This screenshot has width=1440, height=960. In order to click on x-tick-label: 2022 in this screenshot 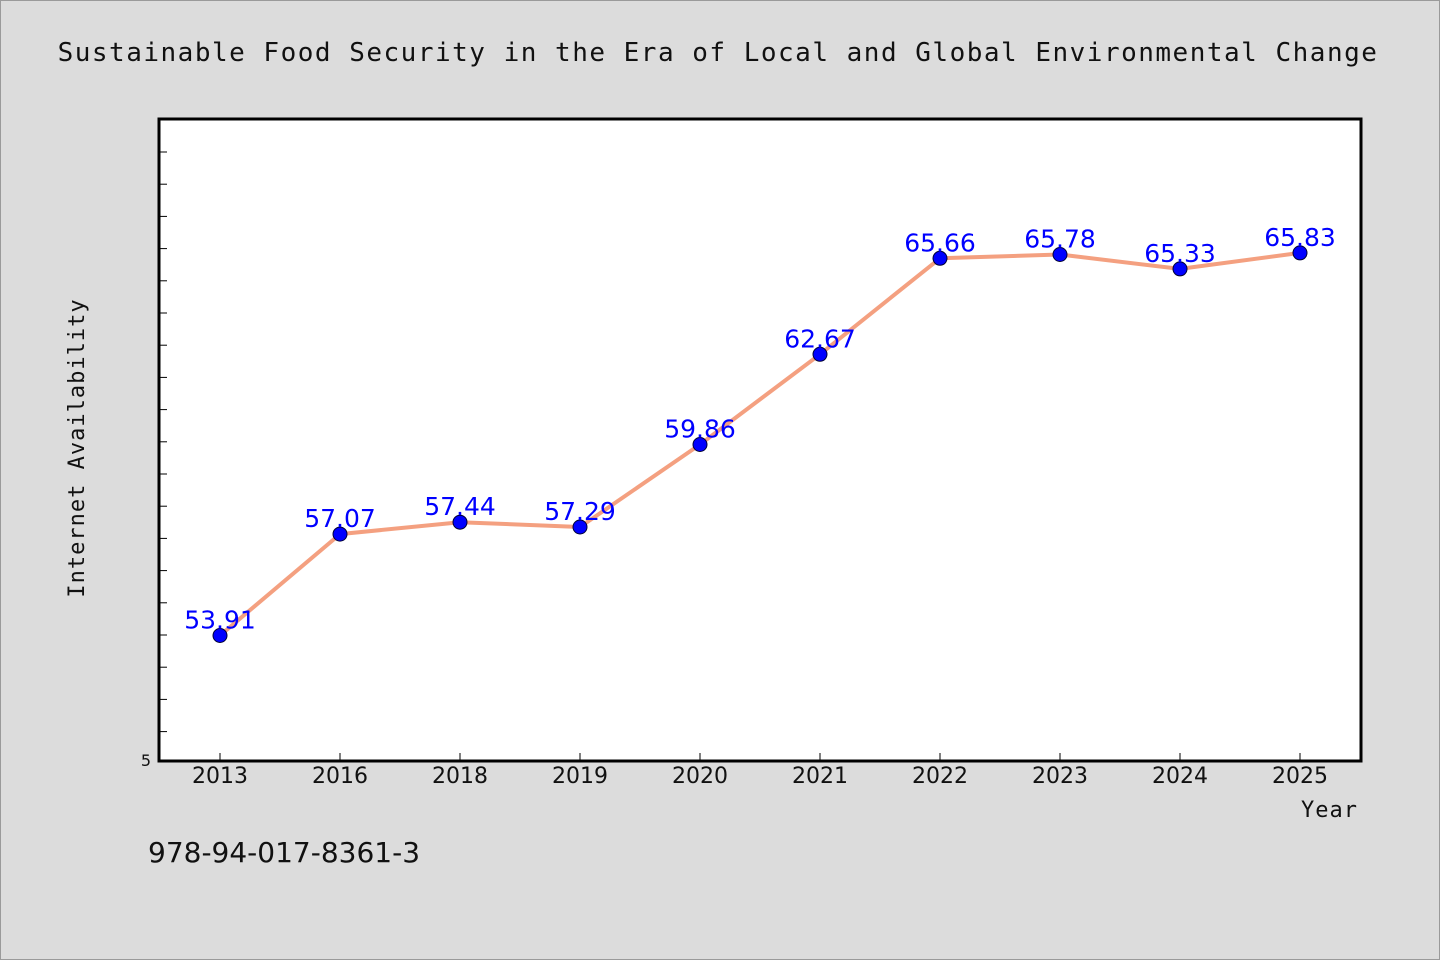, I will do `click(940, 776)`.